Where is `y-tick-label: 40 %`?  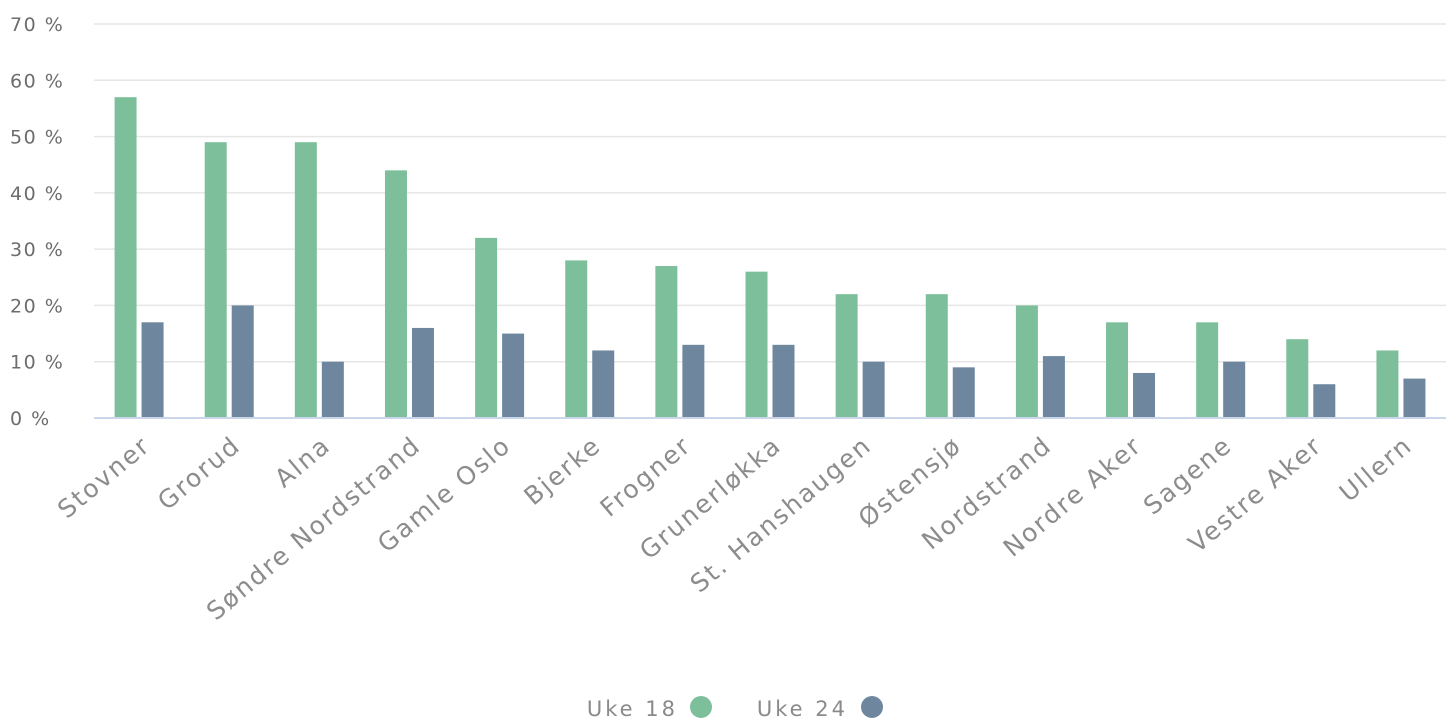 y-tick-label: 40 % is located at coordinates (37, 194).